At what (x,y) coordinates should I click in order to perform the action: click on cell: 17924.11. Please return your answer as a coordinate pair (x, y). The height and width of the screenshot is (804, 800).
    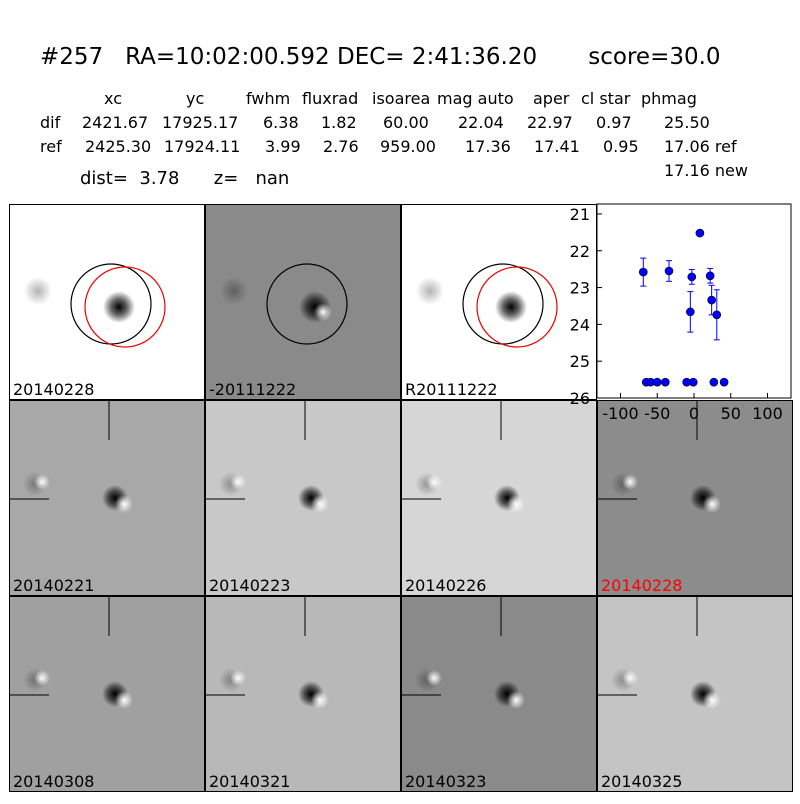
    Looking at the image, I should click on (202, 146).